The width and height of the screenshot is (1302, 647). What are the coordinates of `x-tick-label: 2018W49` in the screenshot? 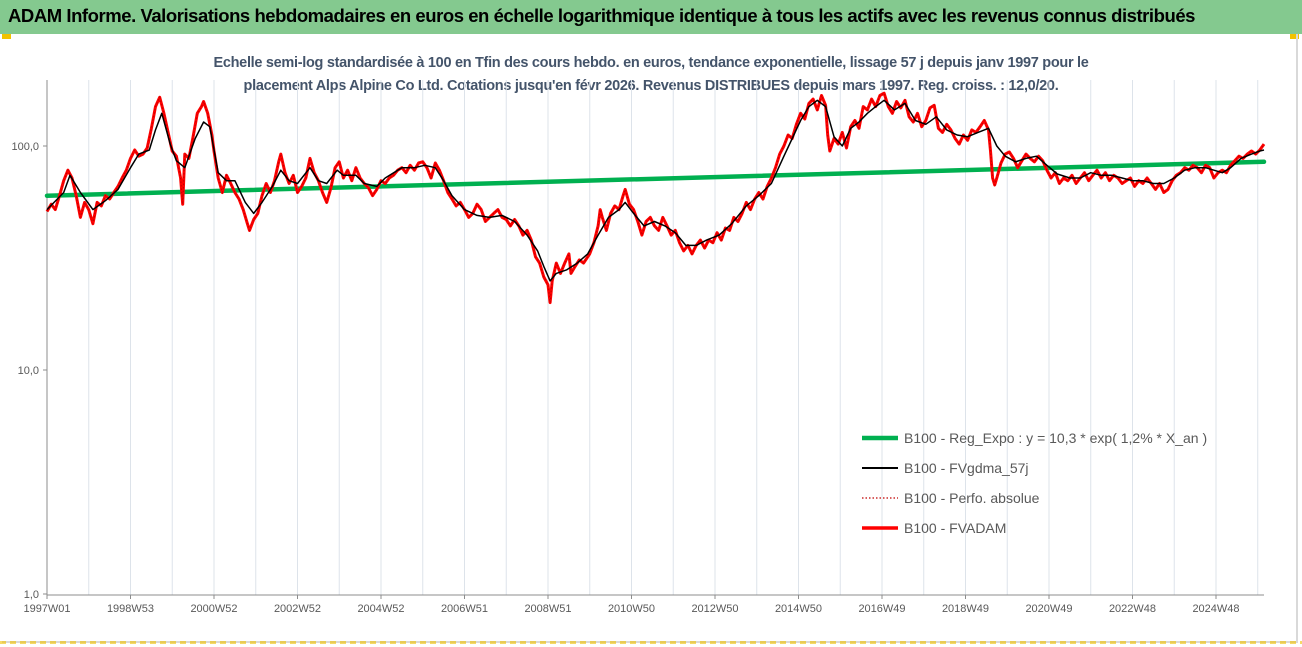 It's located at (965, 609).